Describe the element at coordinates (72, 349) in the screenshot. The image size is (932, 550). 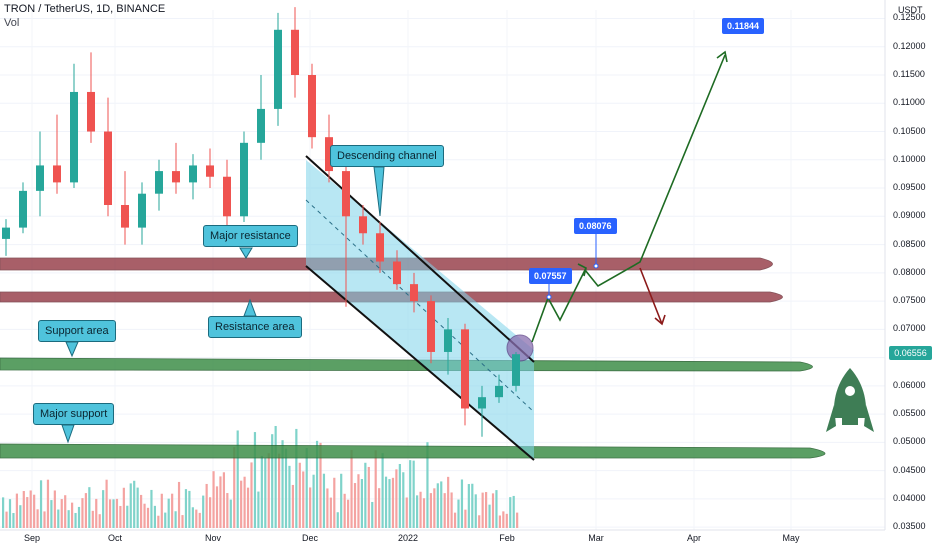
I see `pointer-support-area` at that location.